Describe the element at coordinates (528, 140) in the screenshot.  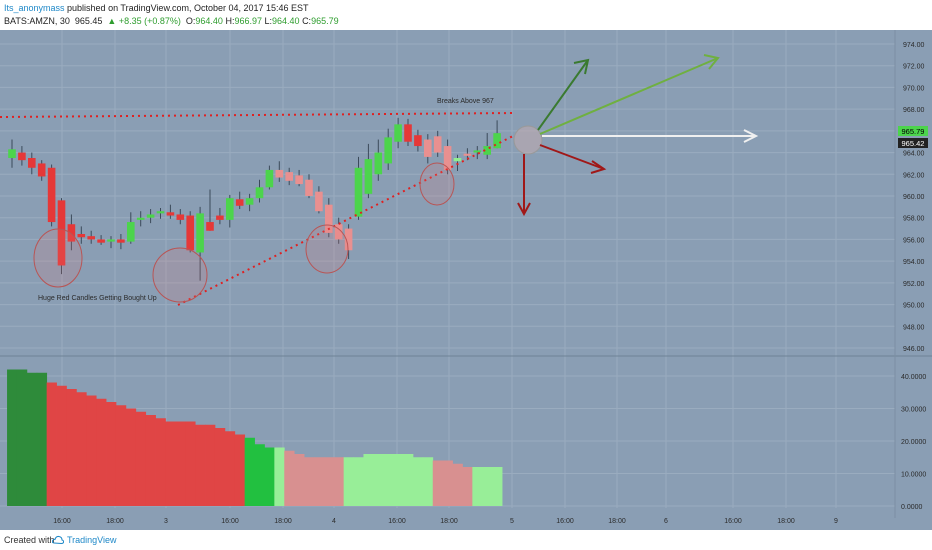
I see `pivot-circle` at that location.